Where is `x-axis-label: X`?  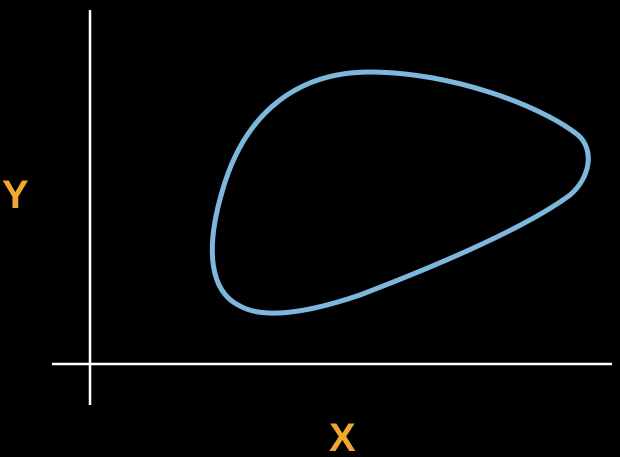 x-axis-label: X is located at coordinates (342, 436).